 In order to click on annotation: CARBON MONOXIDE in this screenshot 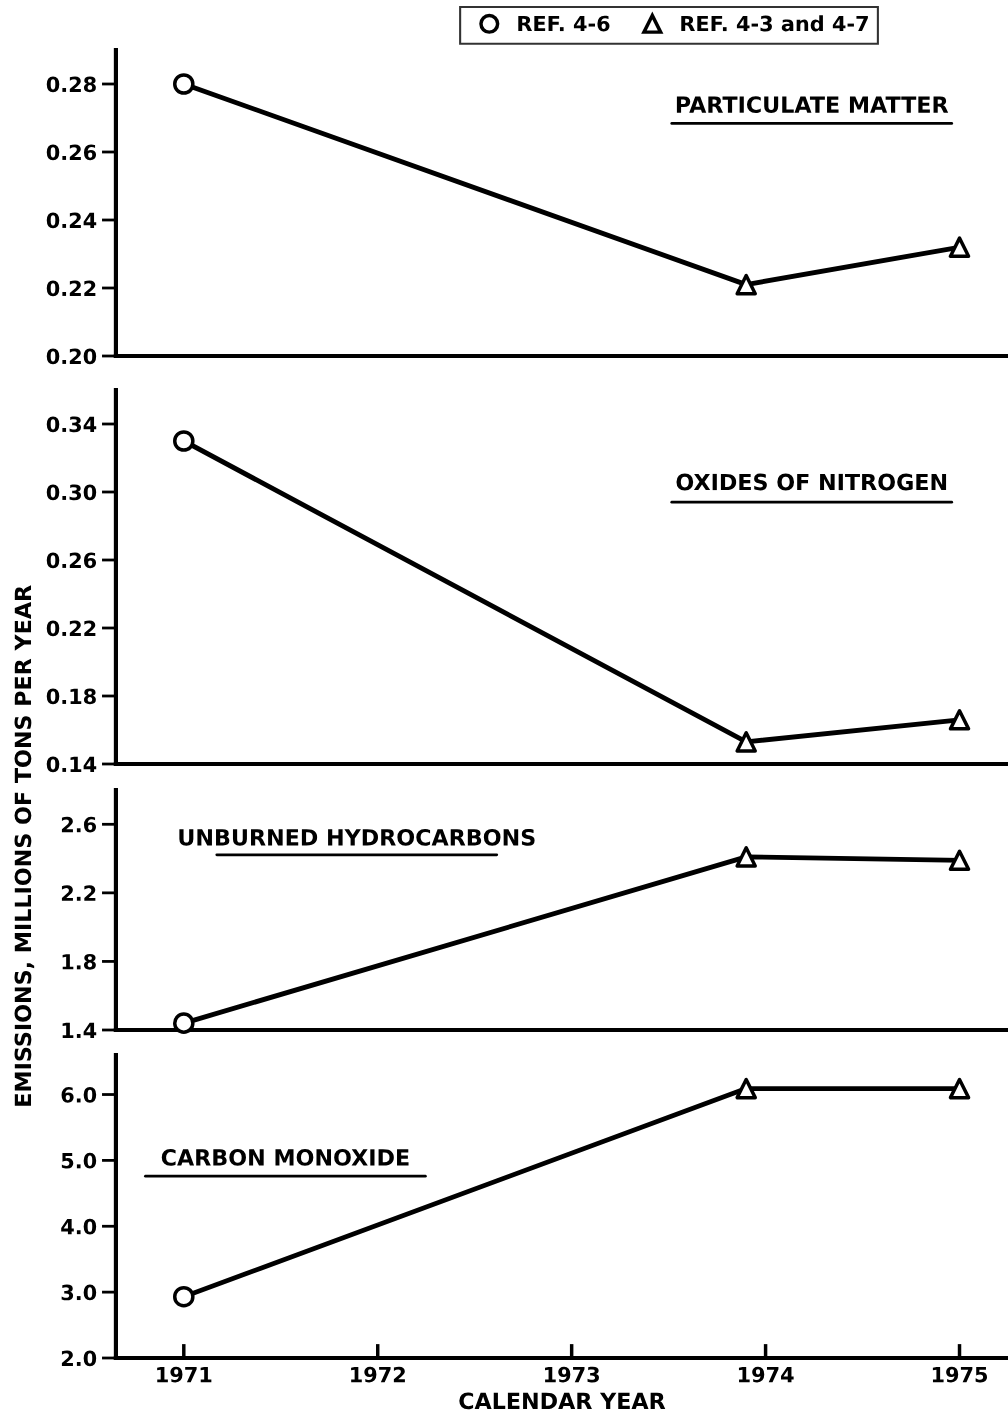, I will do `click(285, 1157)`.